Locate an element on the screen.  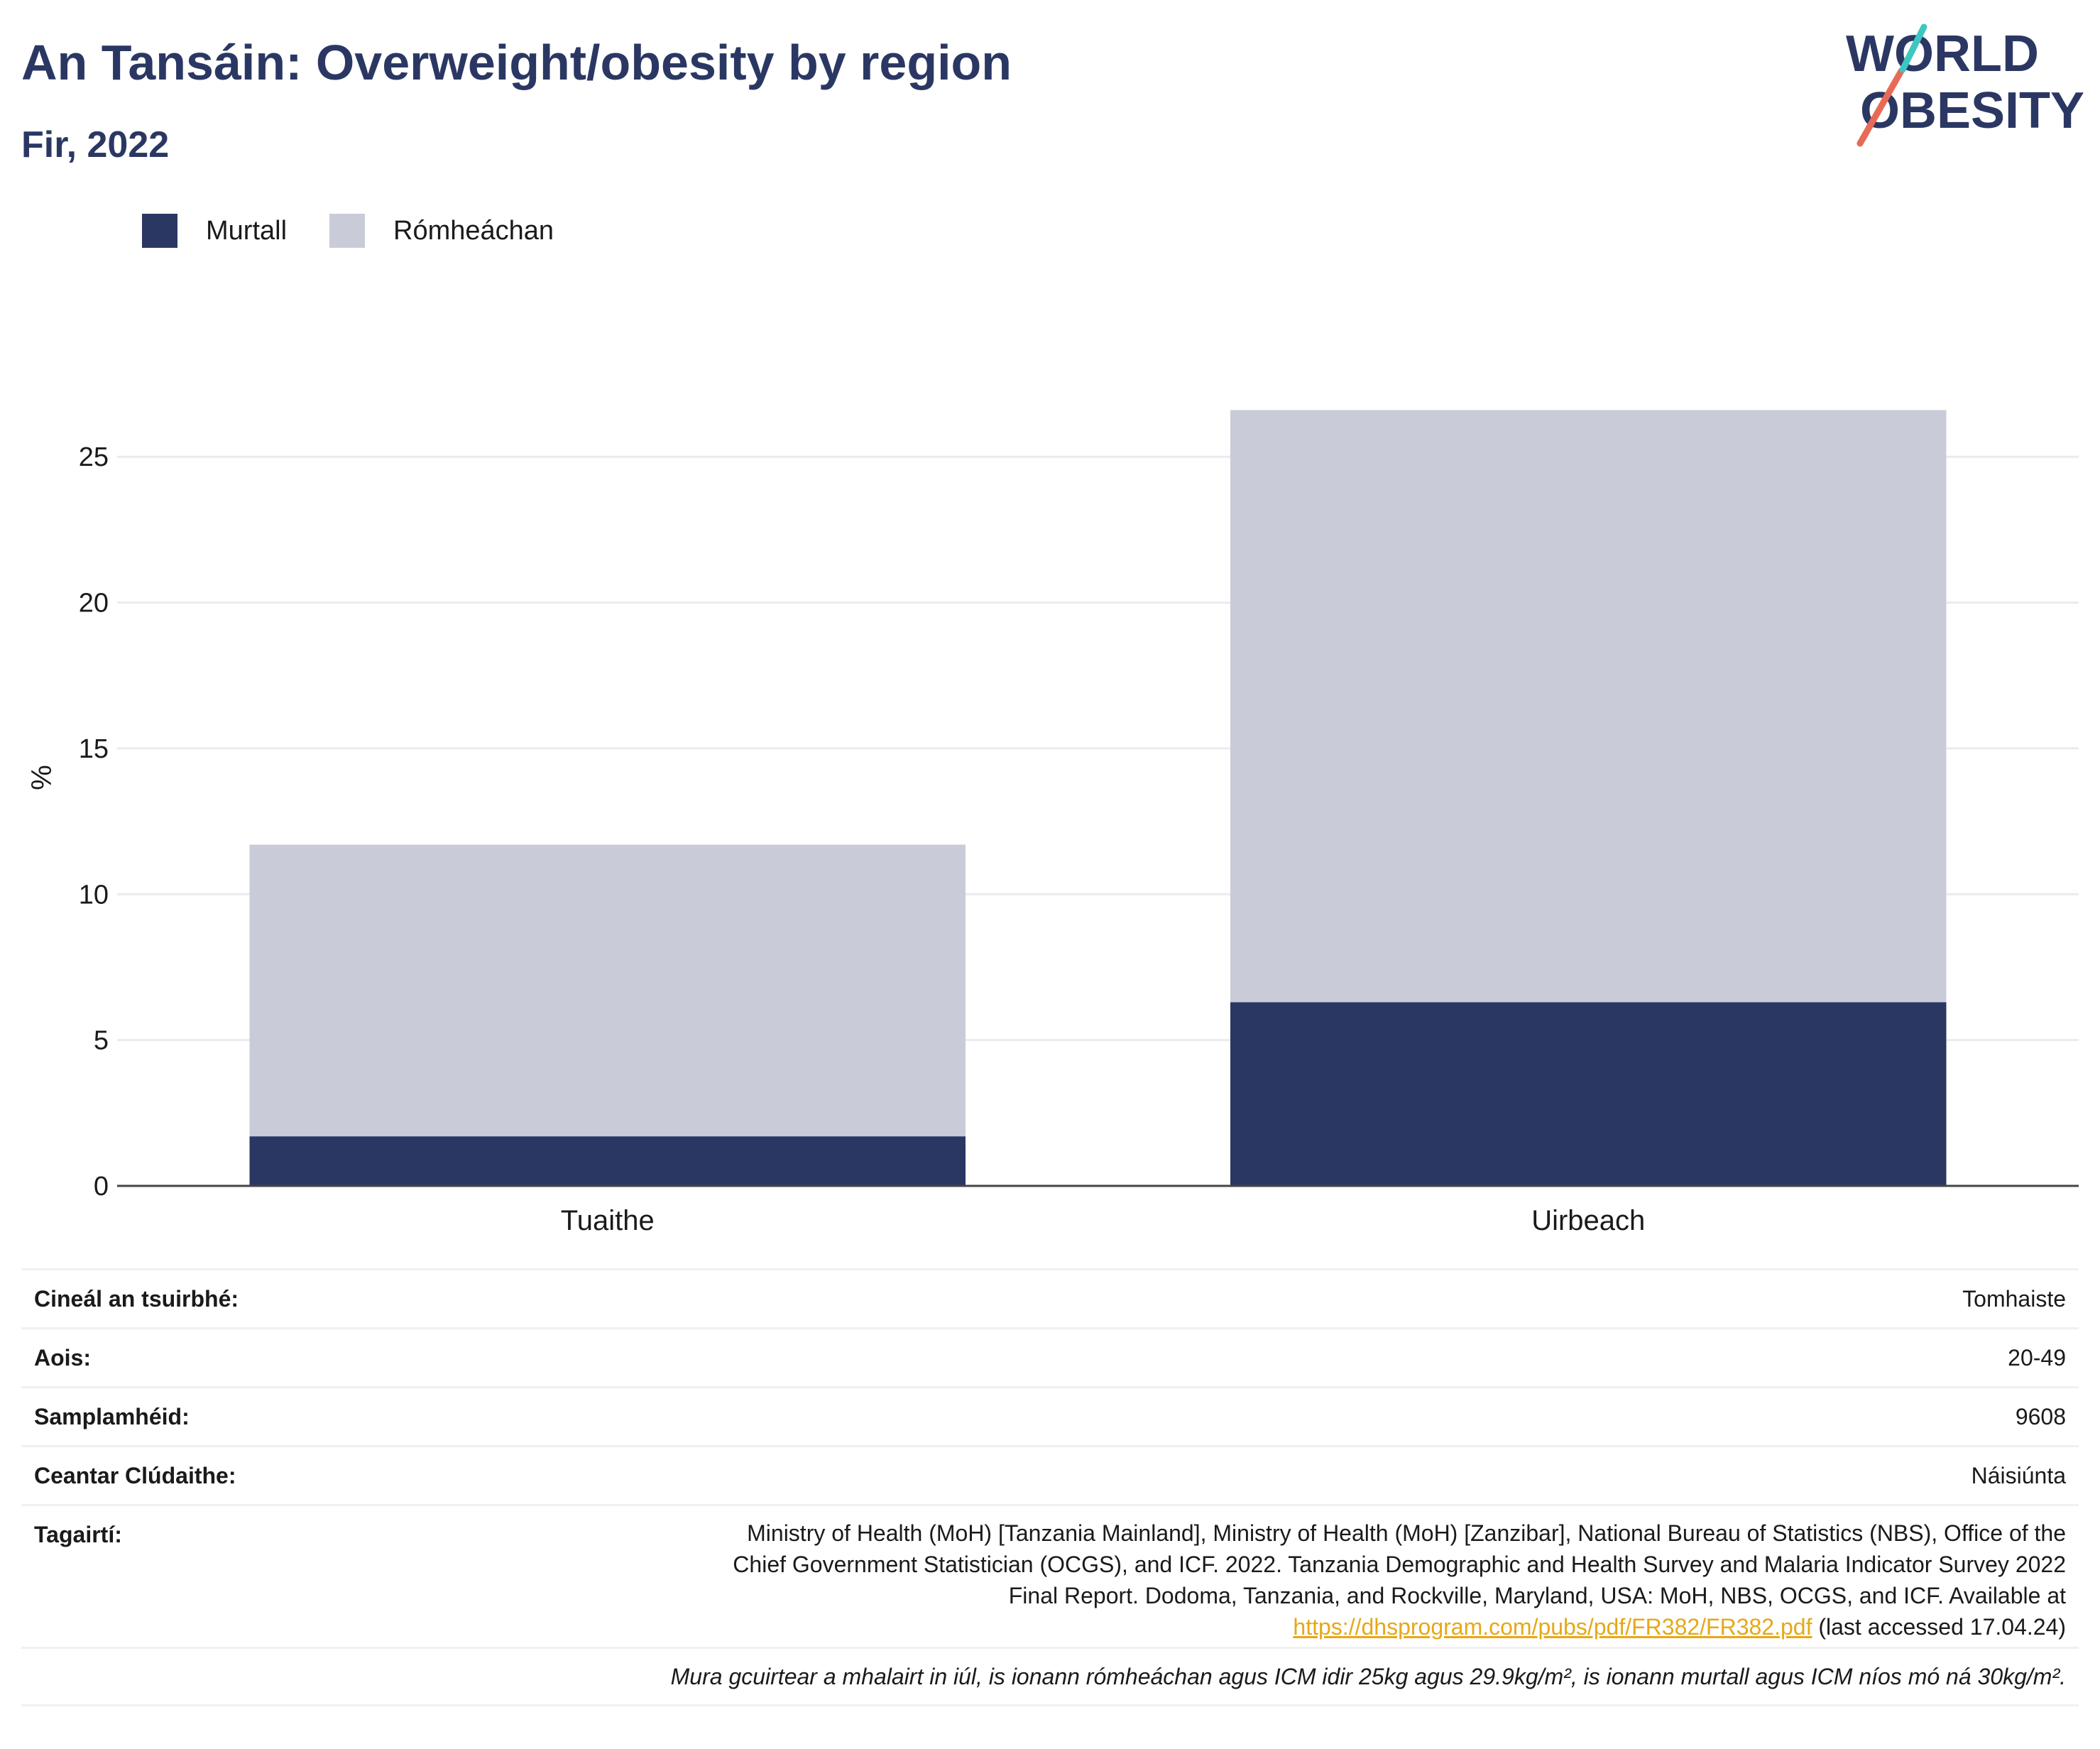
chart-title: An Tansáin: Overweight/obesity by region is located at coordinates (516, 63).